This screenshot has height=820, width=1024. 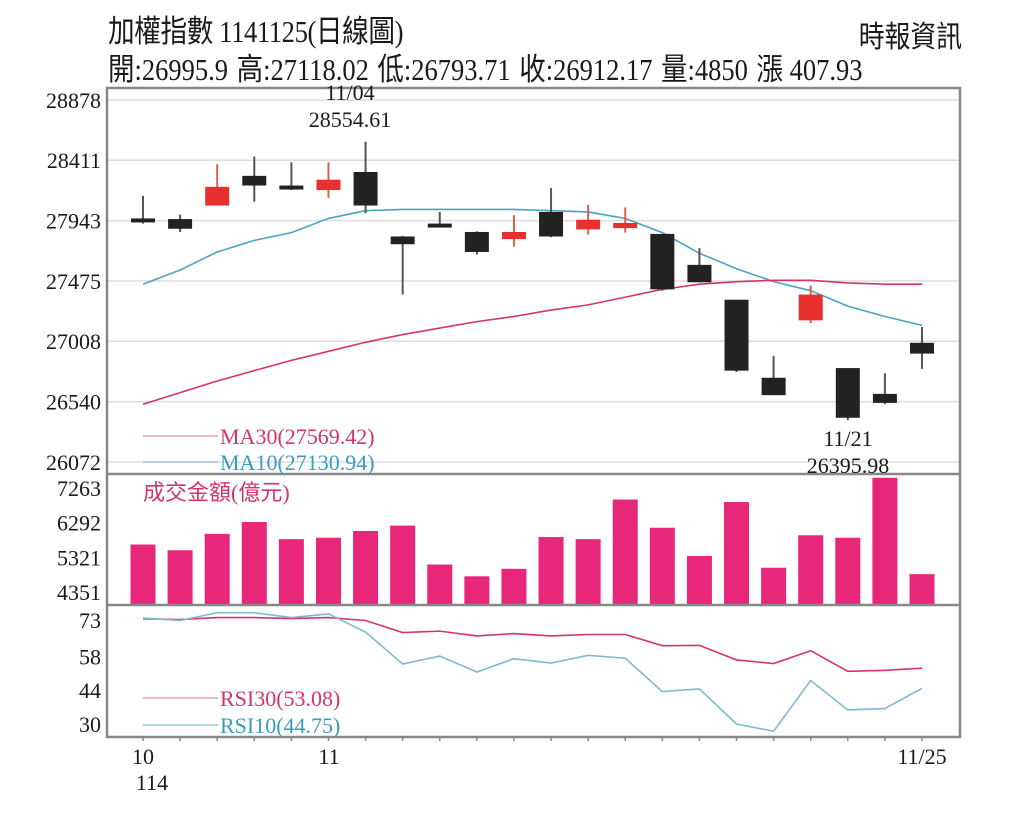 What do you see at coordinates (90, 690) in the screenshot?
I see `y-tick-label: 44` at bounding box center [90, 690].